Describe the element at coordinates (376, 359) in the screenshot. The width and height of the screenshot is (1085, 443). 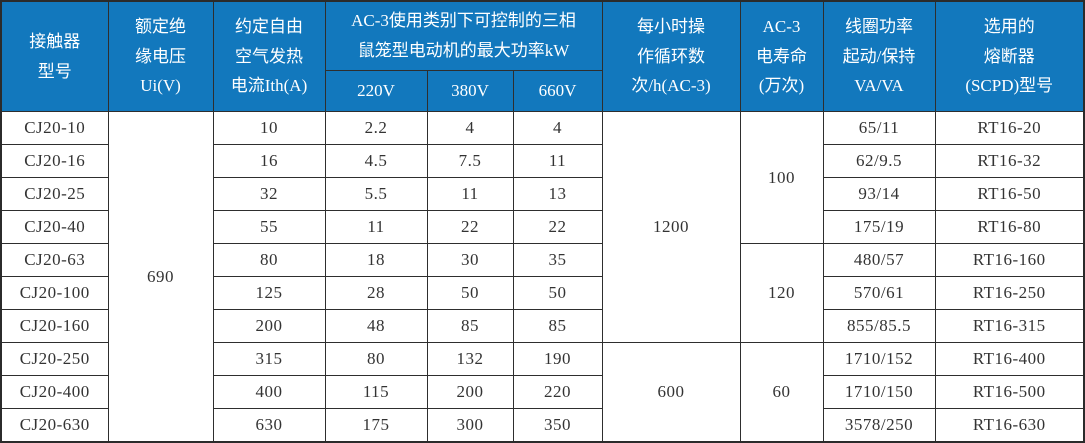
I see `cell-power-220v: 80` at that location.